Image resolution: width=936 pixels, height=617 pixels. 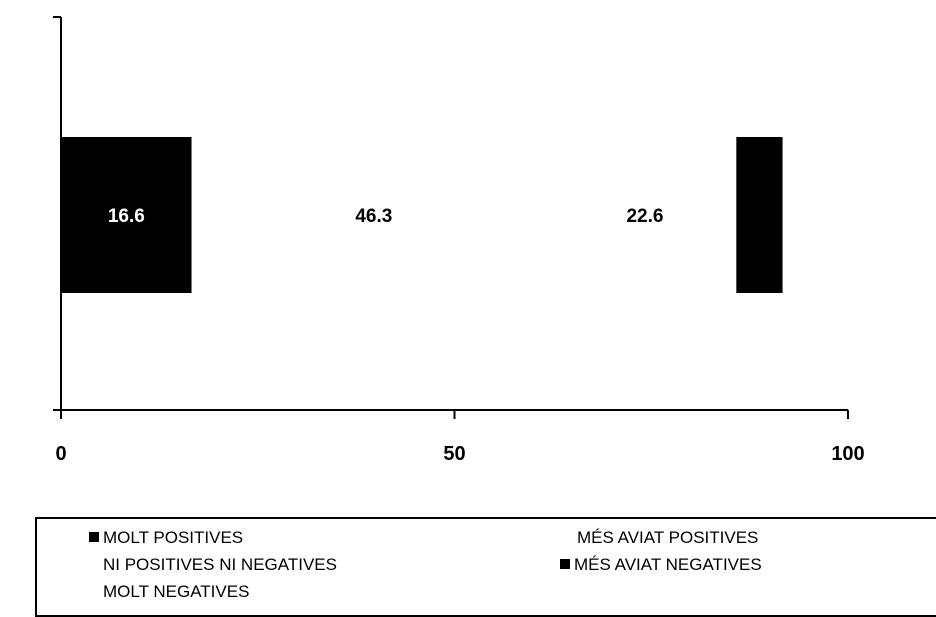 I want to click on legend-item-molt-negatives: MOLT NEGATIVES, so click(x=169, y=592).